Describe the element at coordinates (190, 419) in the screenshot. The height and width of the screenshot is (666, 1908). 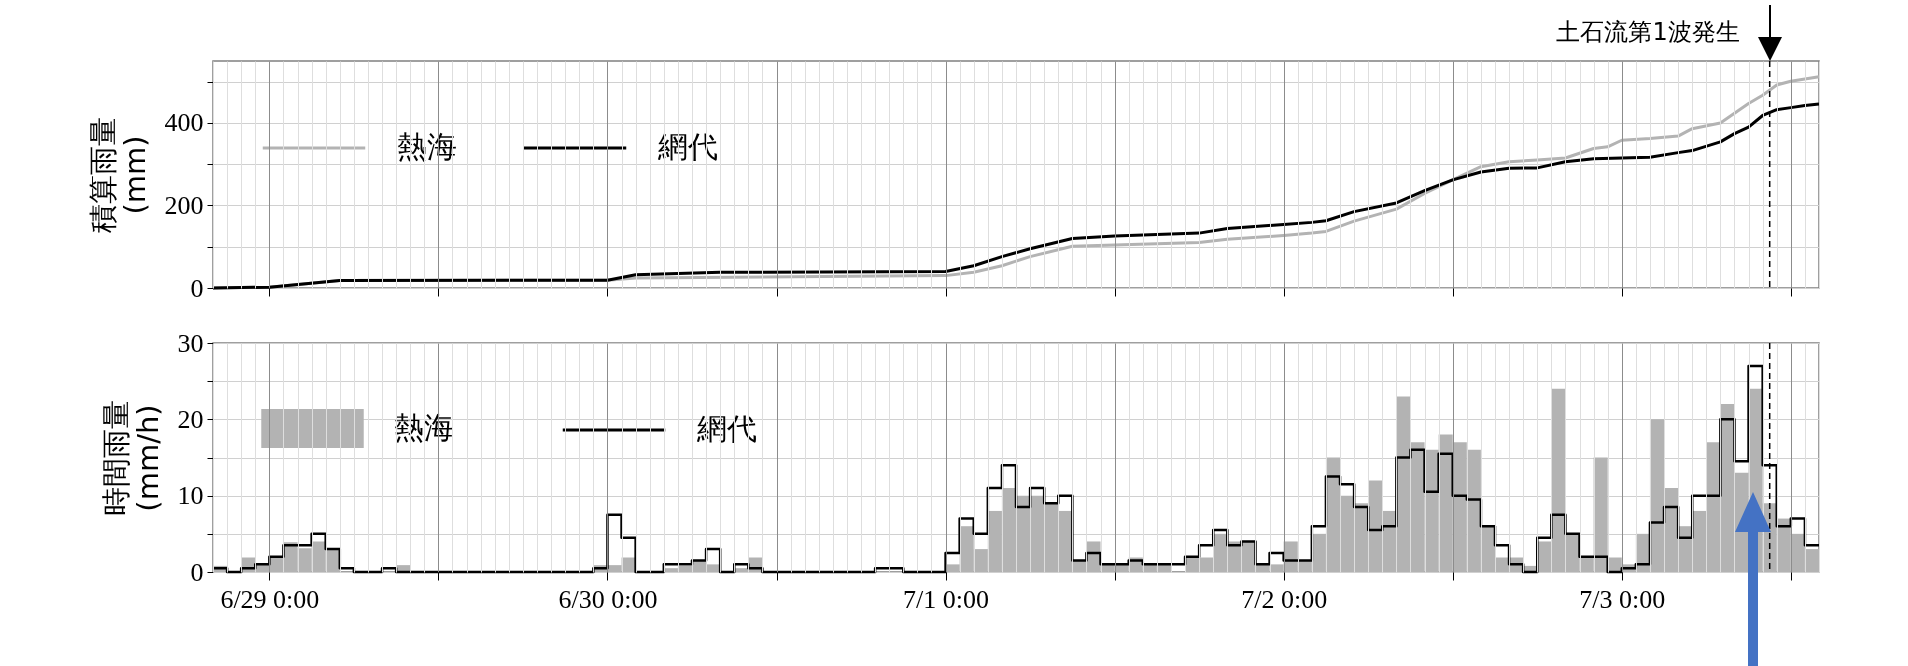
I see `y-tick-label: 20` at that location.